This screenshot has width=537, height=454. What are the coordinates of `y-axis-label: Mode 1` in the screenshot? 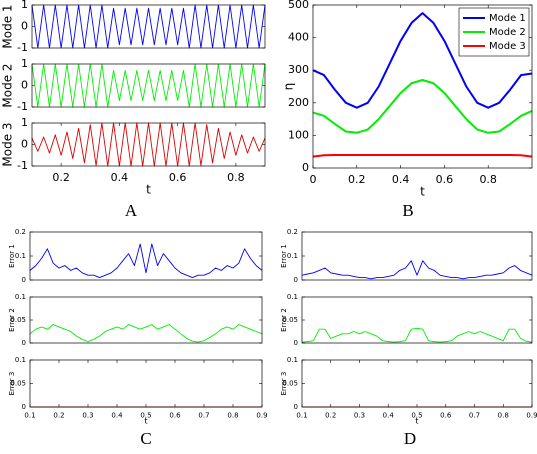 It's located at (8, 26).